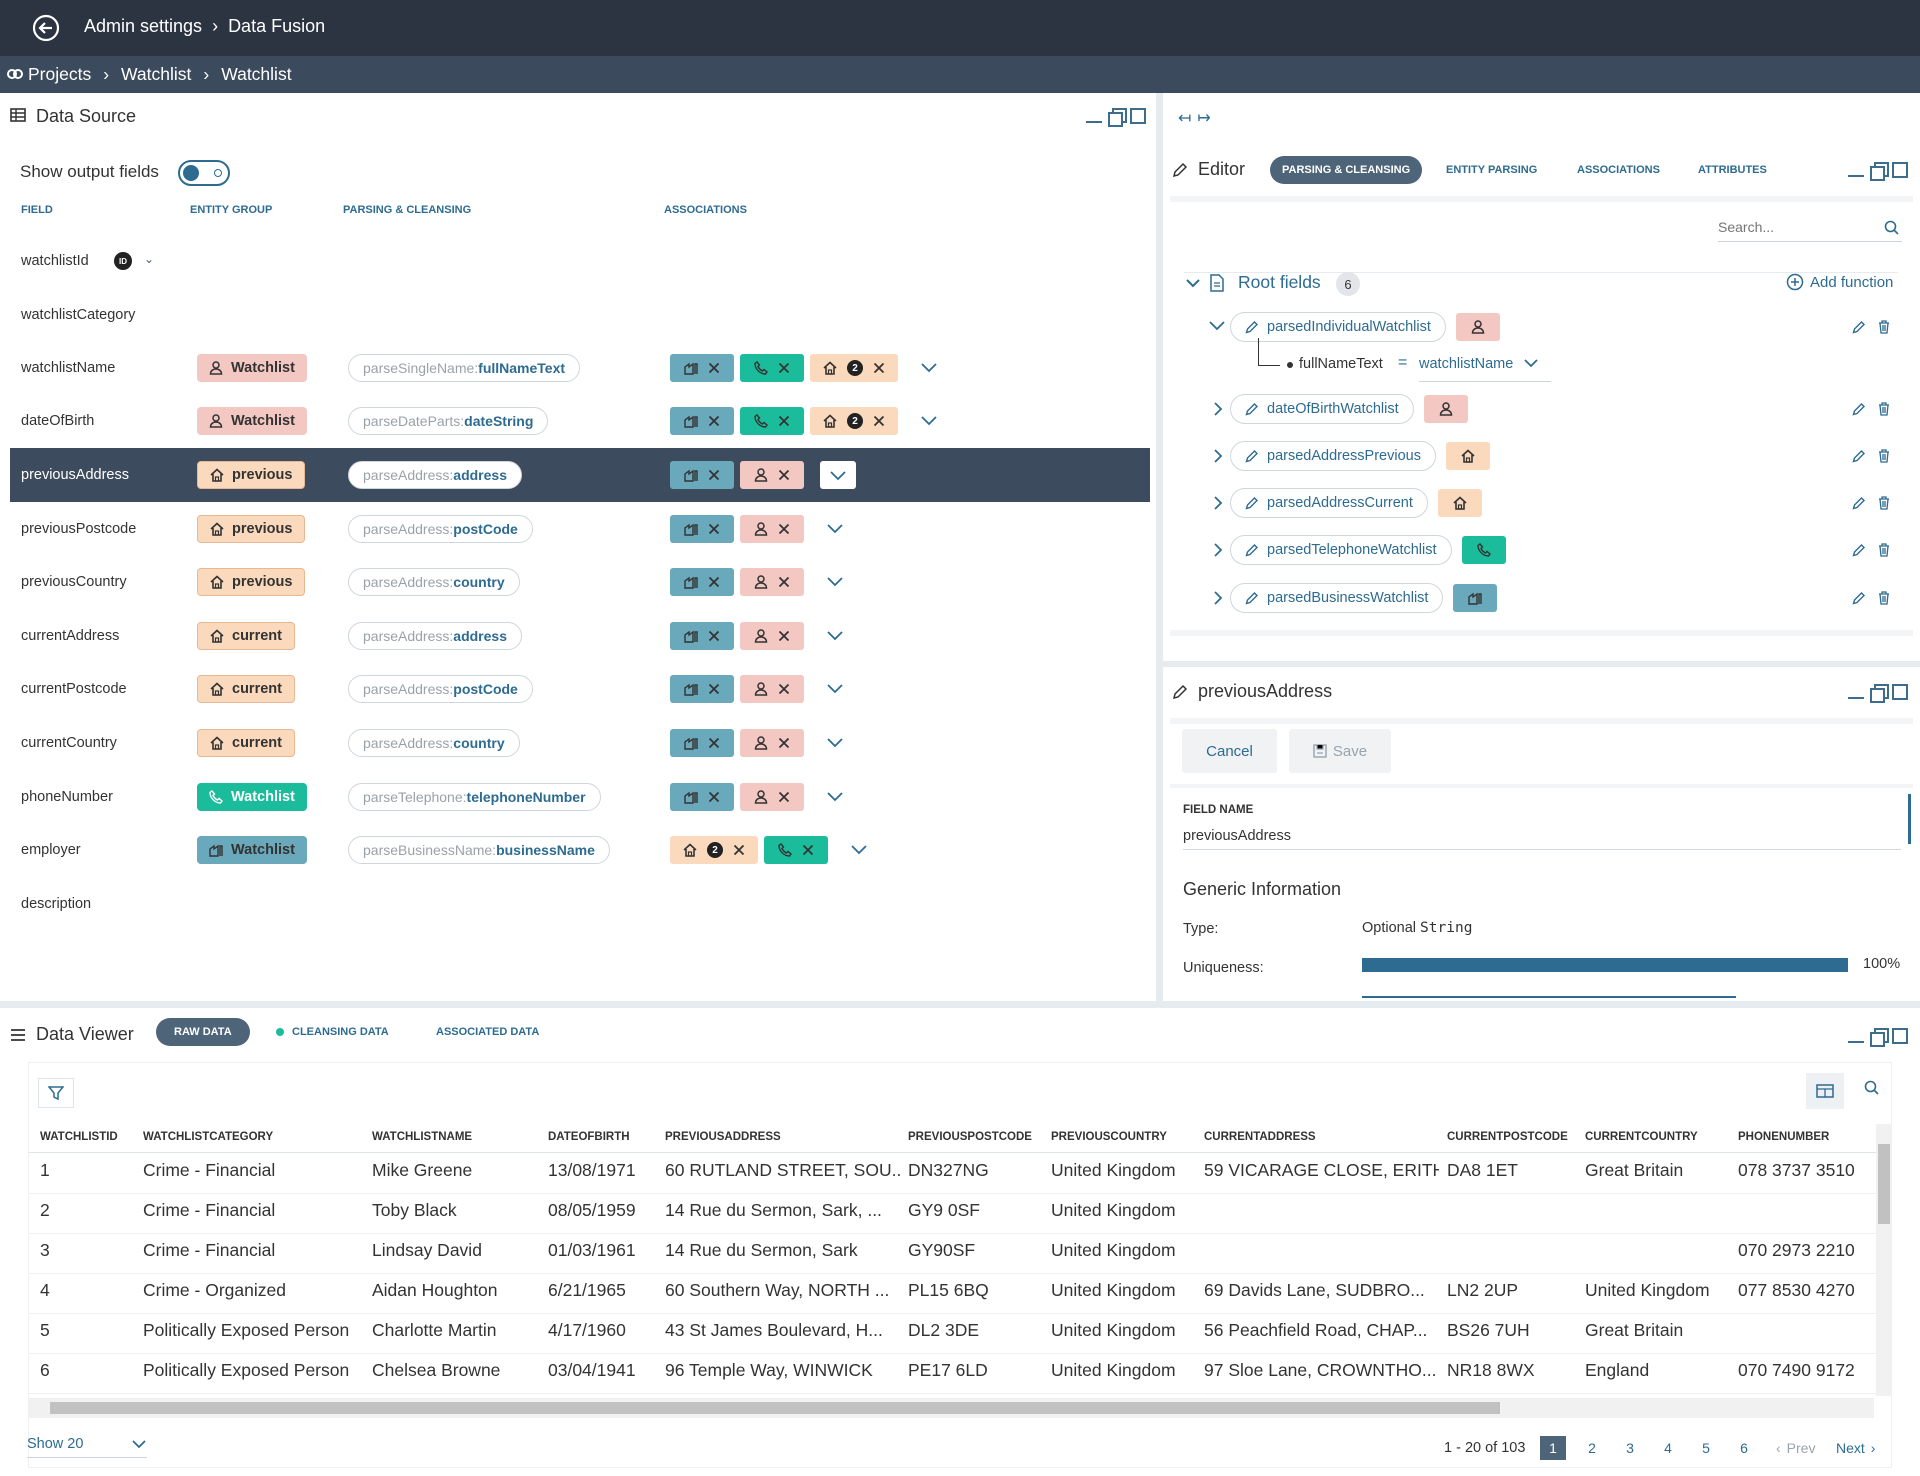  Describe the element at coordinates (1784, 1137) in the screenshot. I see `column-header: PHONENUMBER` at that location.